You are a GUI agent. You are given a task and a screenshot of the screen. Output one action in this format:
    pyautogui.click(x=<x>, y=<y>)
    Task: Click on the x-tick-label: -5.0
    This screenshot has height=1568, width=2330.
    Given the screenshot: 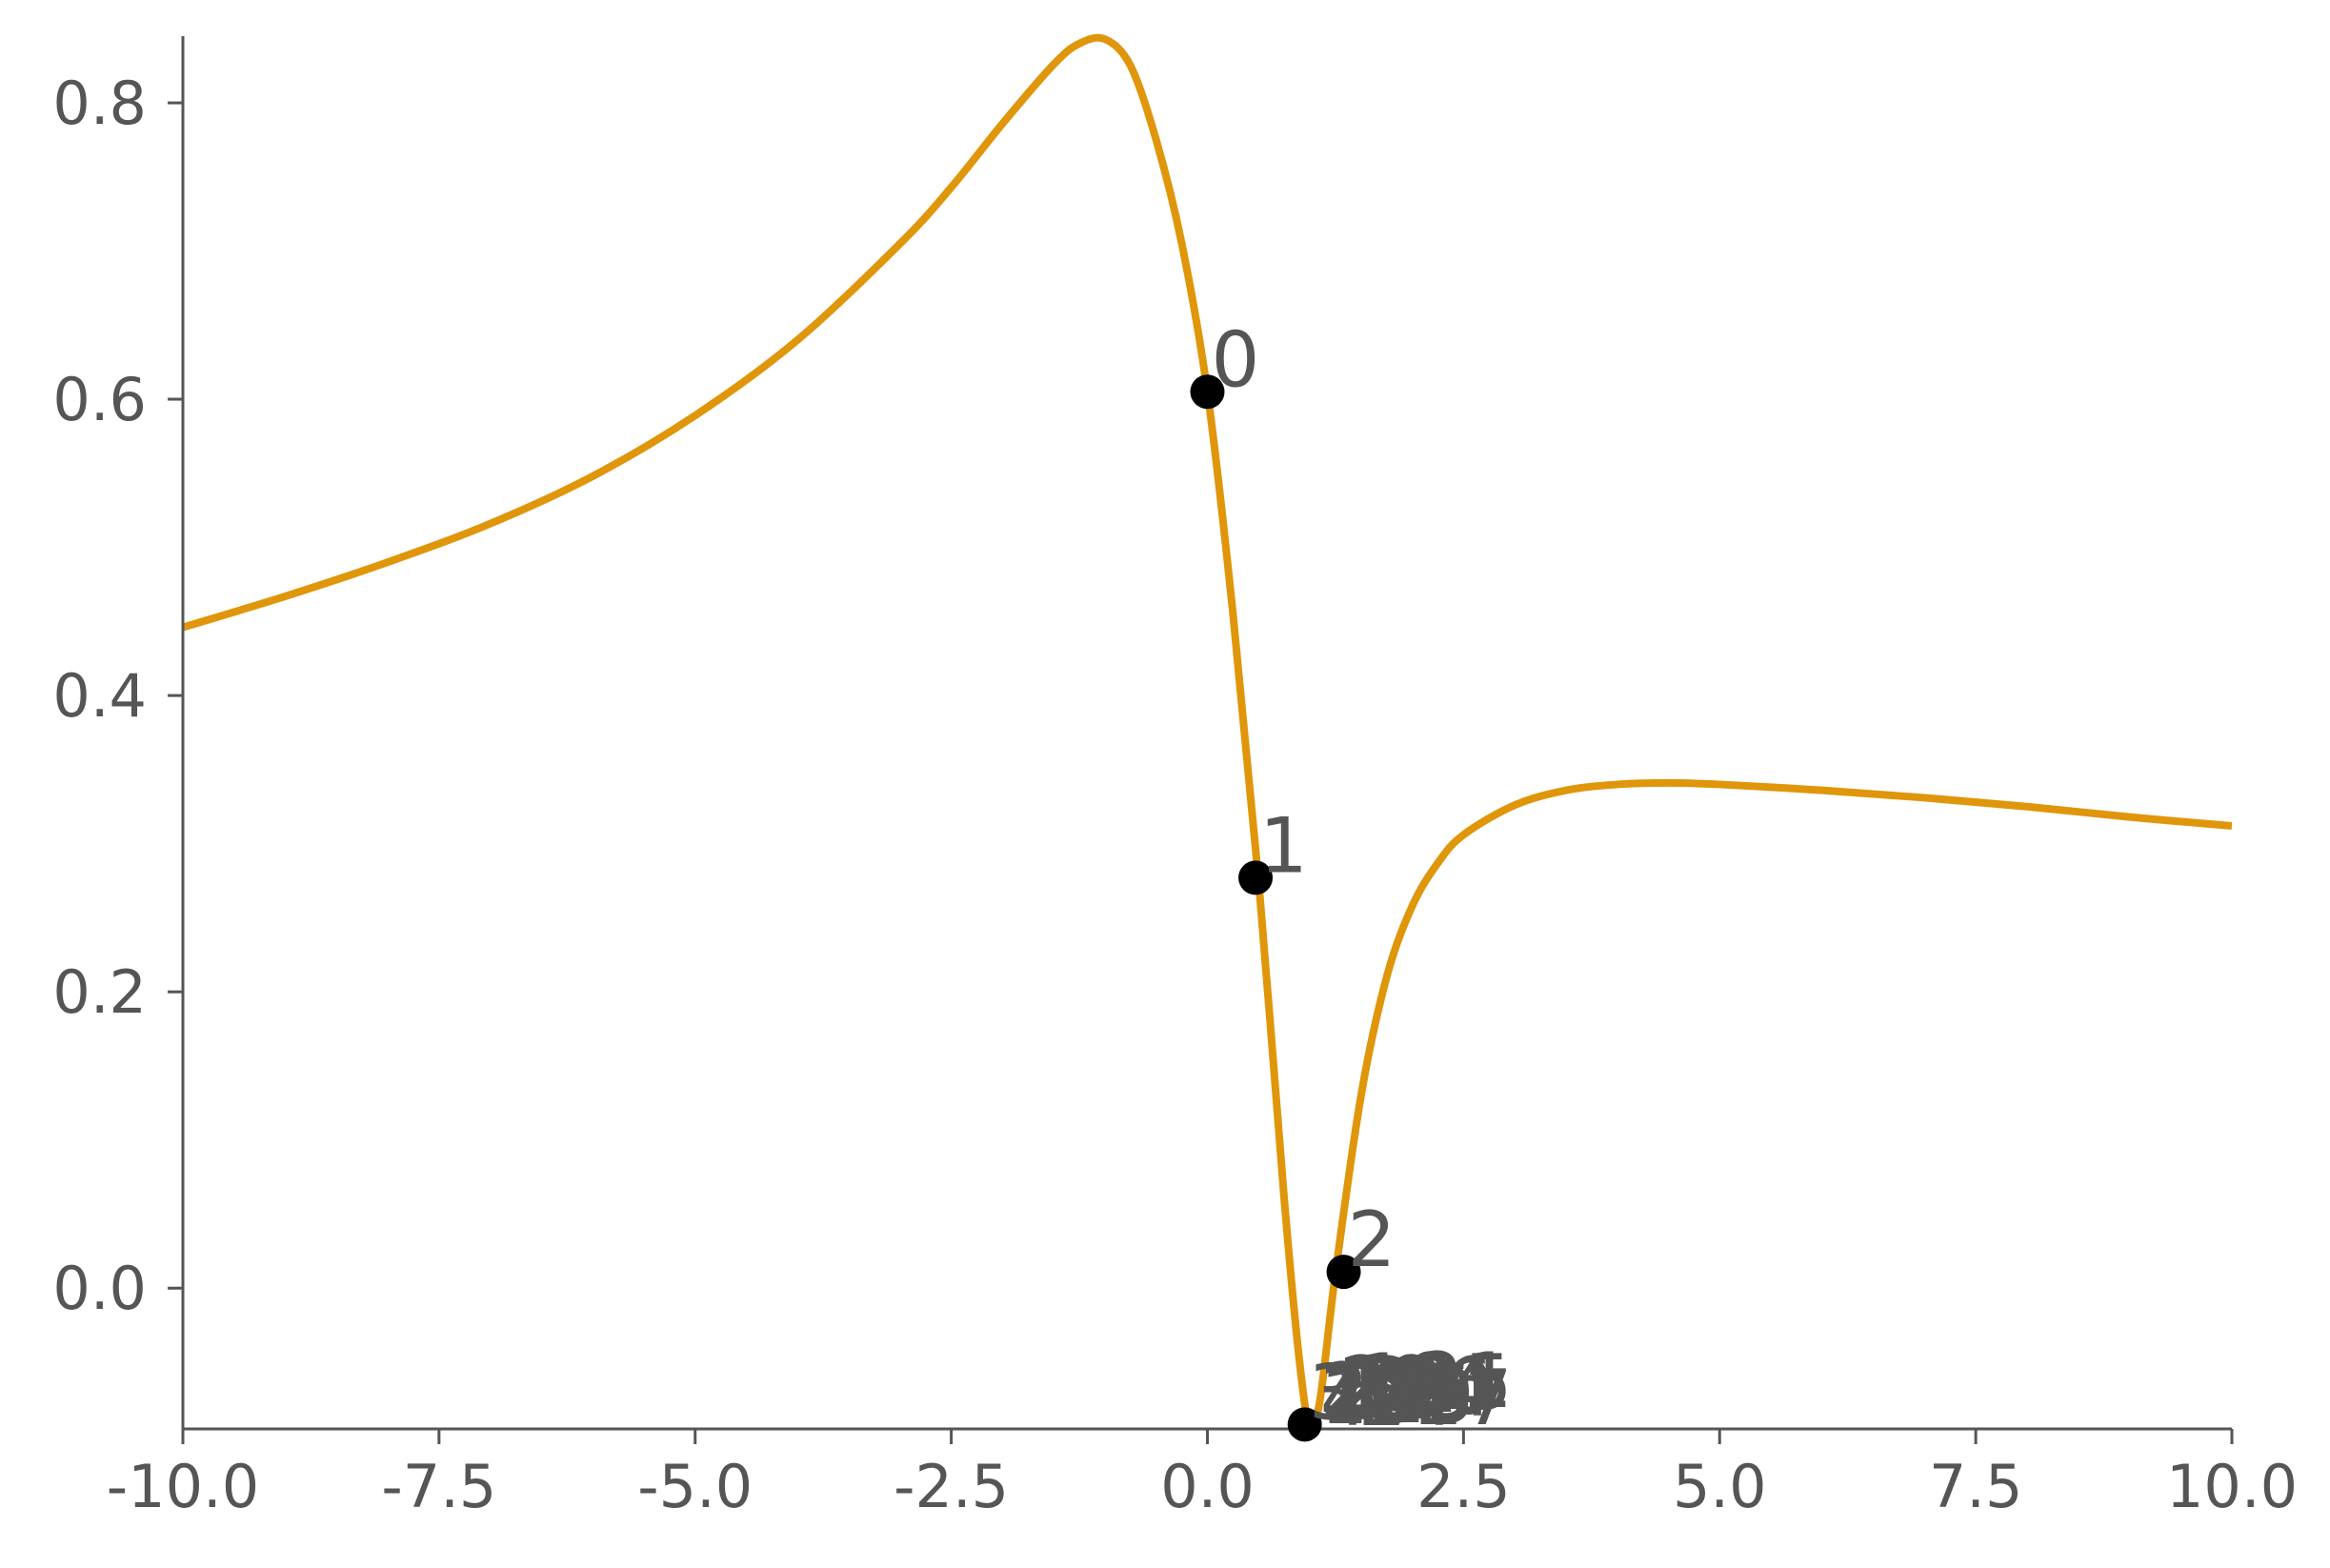 What is the action you would take?
    pyautogui.click(x=695, y=1486)
    